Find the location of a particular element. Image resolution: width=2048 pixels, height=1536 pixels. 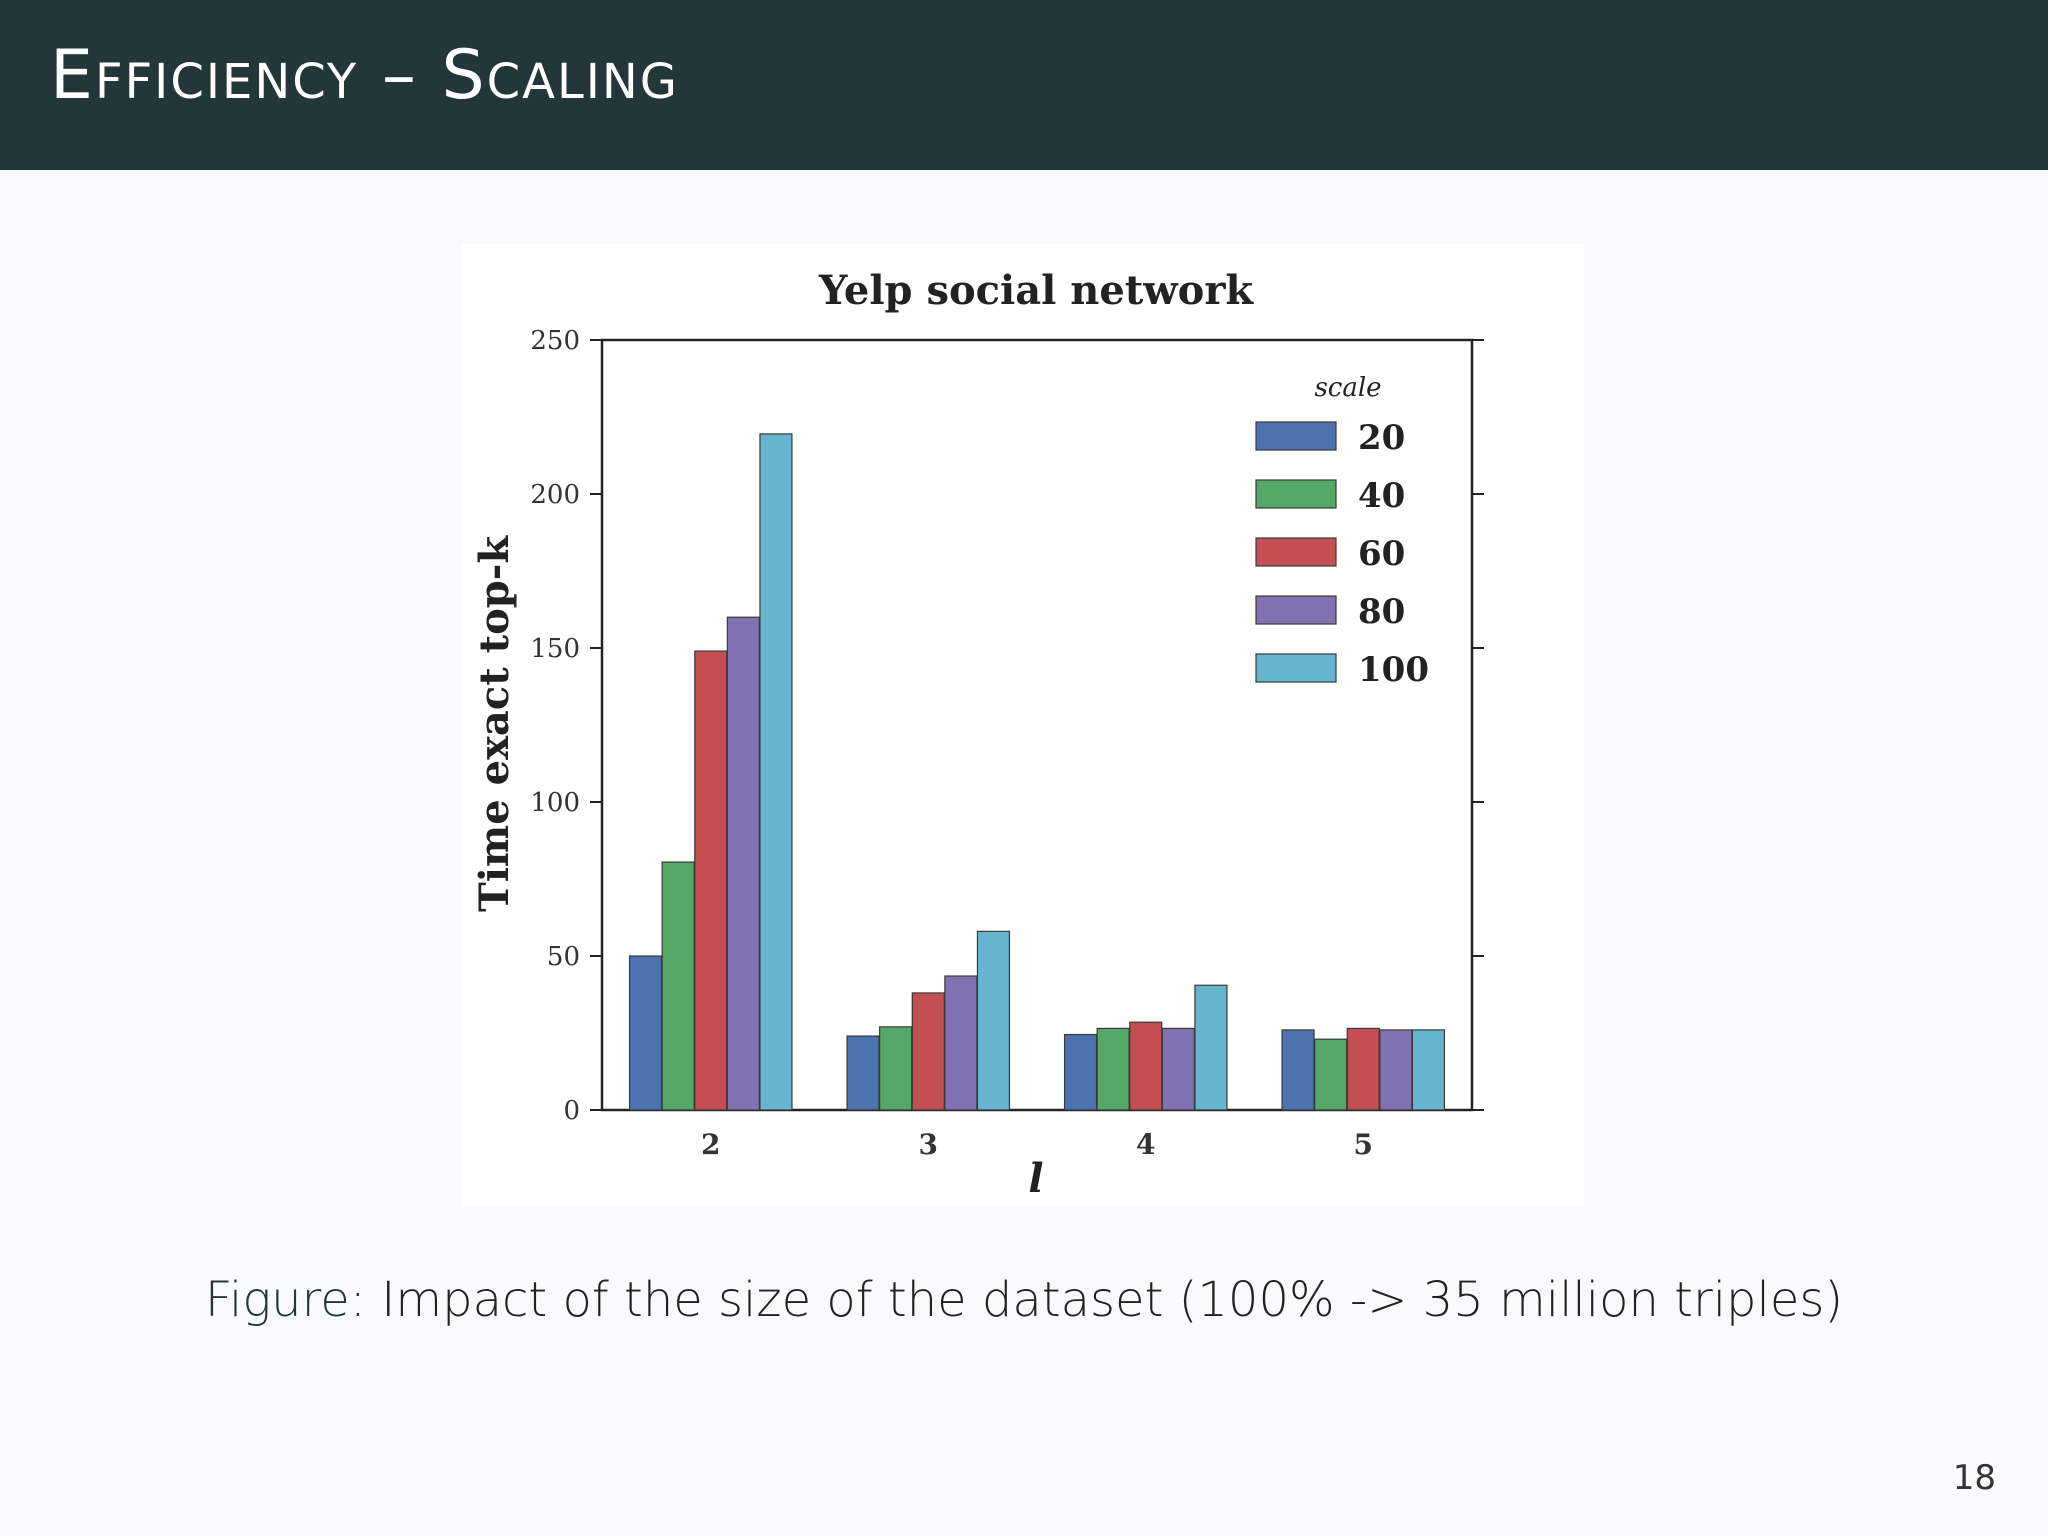

page-number: 18 is located at coordinates (1974, 1478).